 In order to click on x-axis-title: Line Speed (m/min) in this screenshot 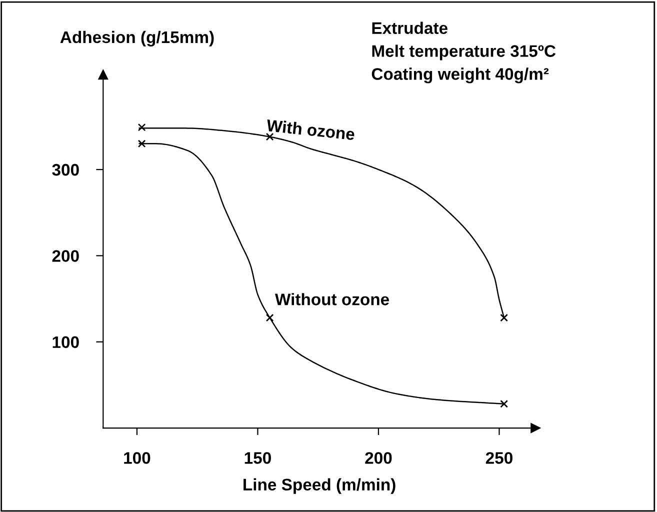, I will do `click(320, 486)`.